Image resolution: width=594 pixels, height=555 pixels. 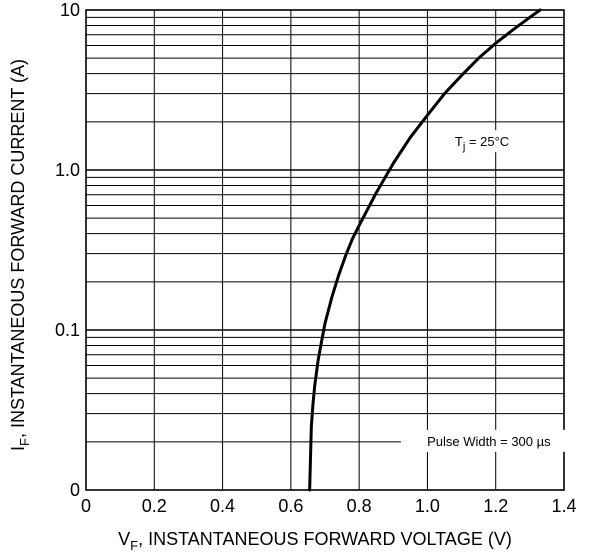 I want to click on x-axis-label: VF, INSTANTANEOUS FORWARD VOLTAGE (V), so click(x=315, y=541).